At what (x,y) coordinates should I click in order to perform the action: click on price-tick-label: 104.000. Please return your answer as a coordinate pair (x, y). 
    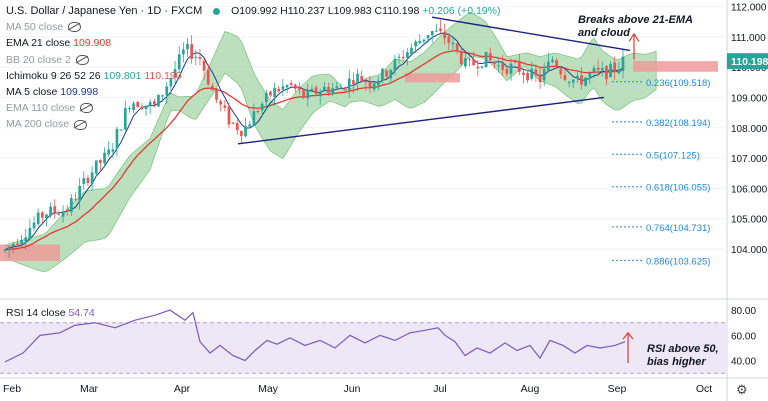
    Looking at the image, I should click on (749, 250).